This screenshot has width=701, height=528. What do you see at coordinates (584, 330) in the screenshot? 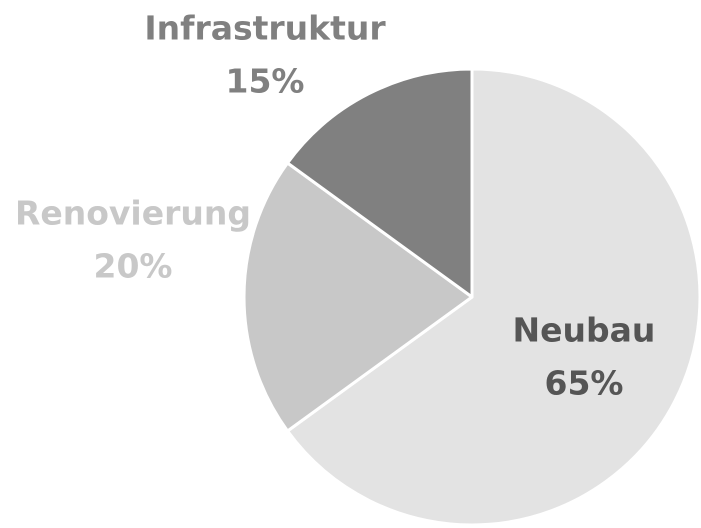
I see `slice-label: Neubau` at bounding box center [584, 330].